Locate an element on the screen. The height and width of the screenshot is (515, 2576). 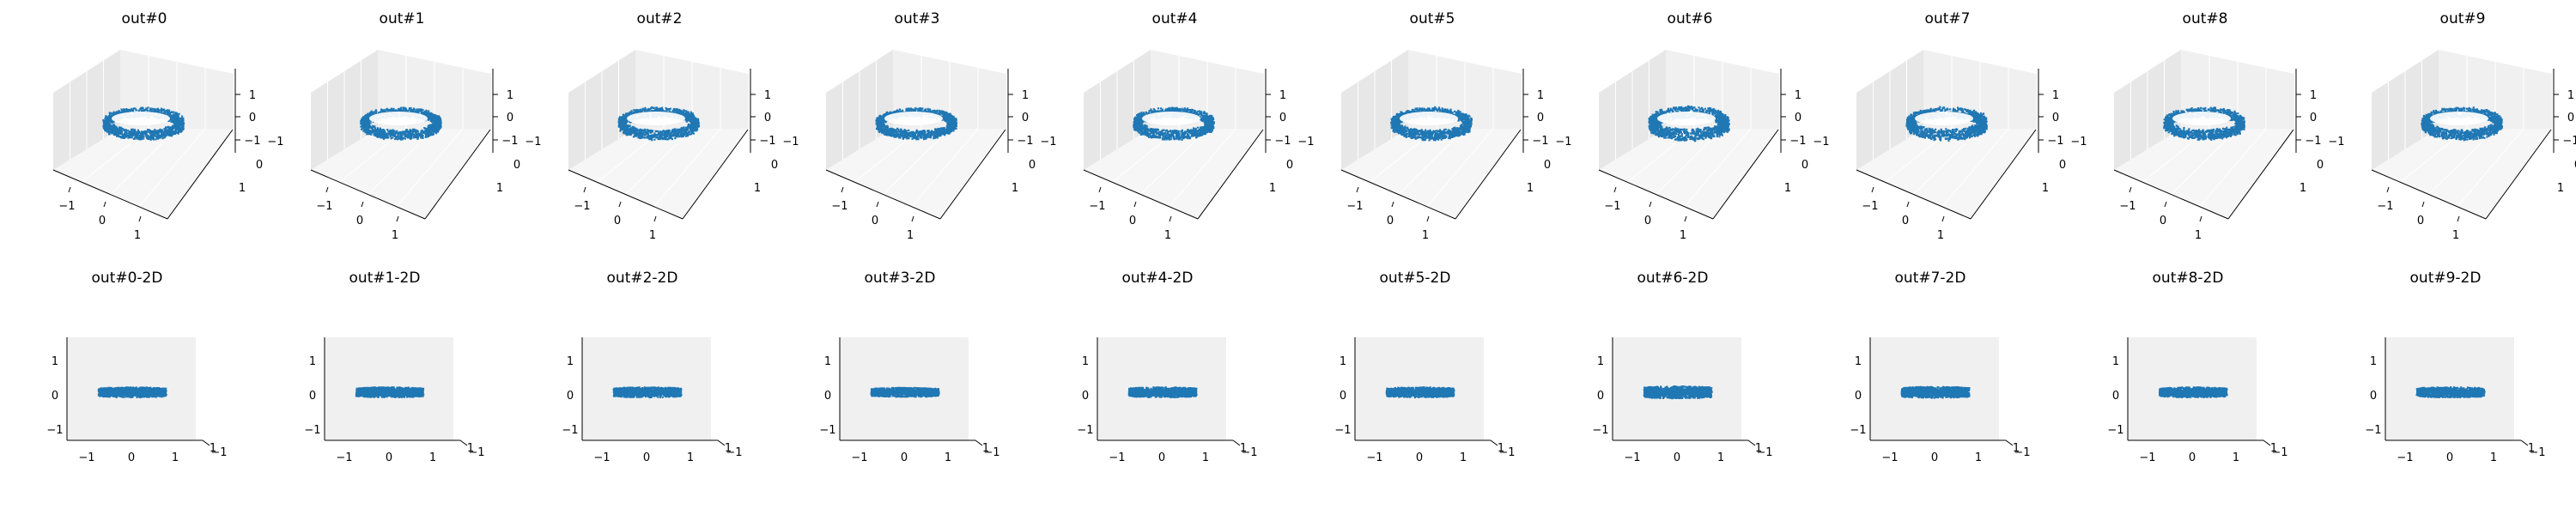
panel-2d-2: out#2-2D−1 0 110−11−1 is located at coordinates (652, 367).